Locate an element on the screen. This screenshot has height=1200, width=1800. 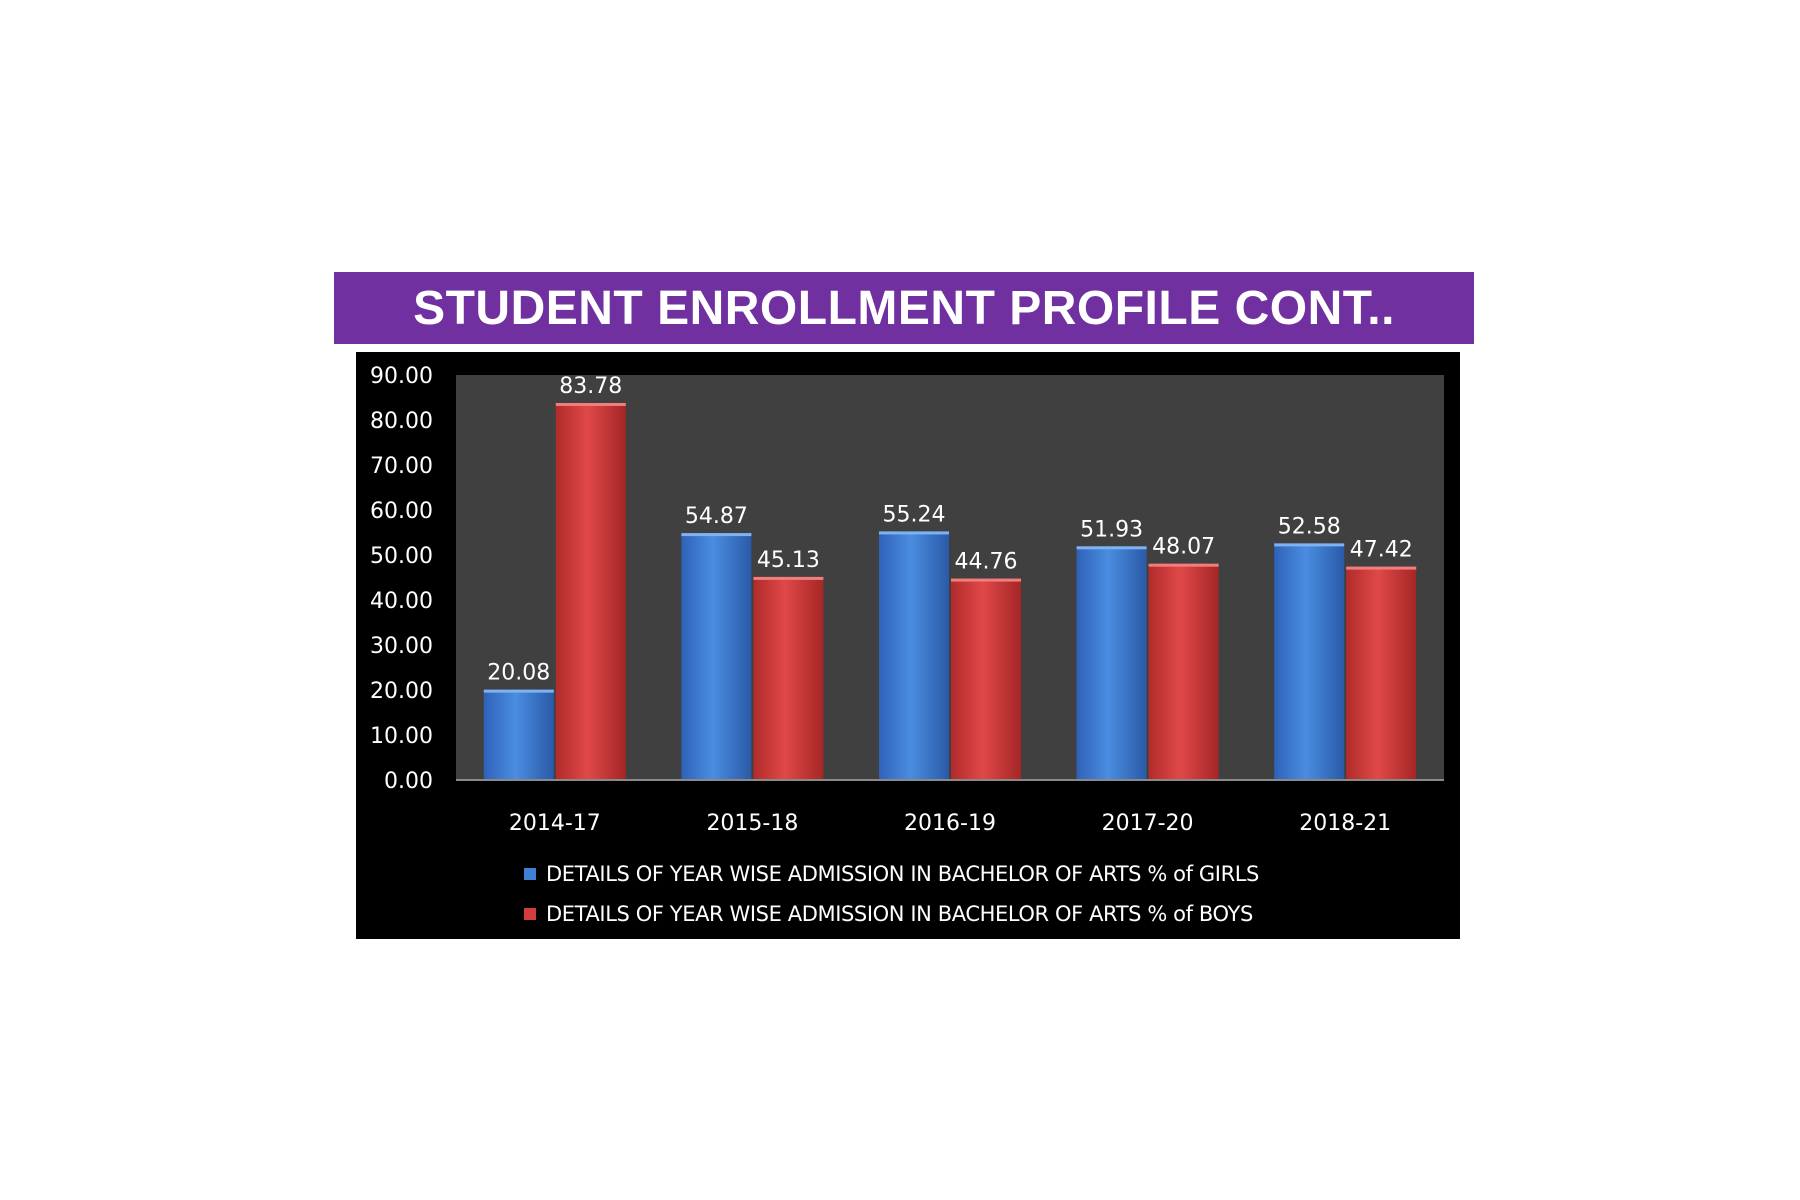
value-label-boys: 83.78 is located at coordinates (590, 386).